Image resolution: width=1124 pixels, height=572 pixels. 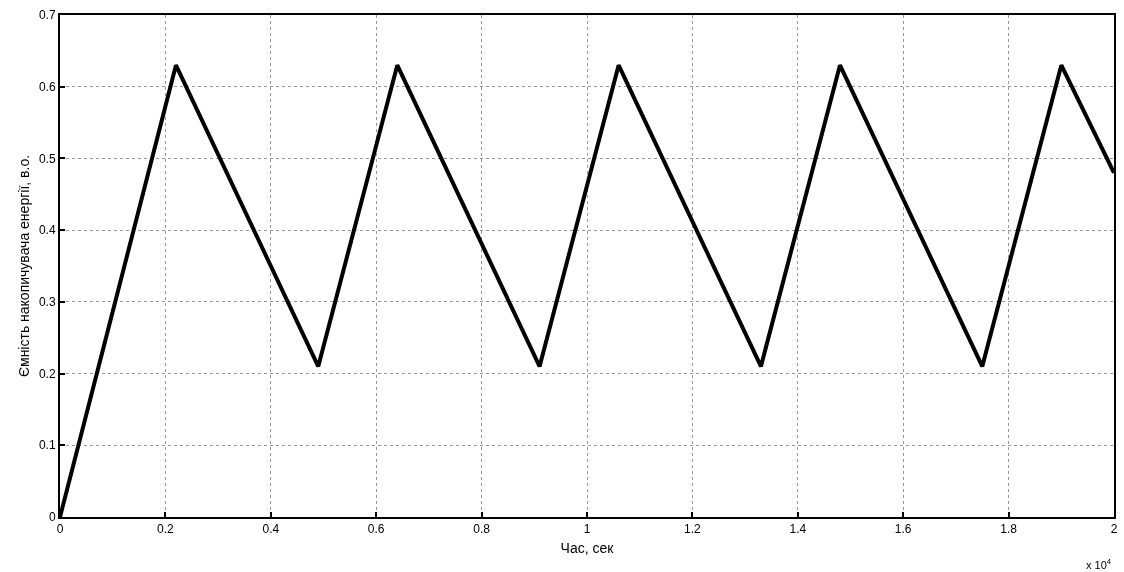 What do you see at coordinates (903, 529) in the screenshot?
I see `x-tick-label: 1.6` at bounding box center [903, 529].